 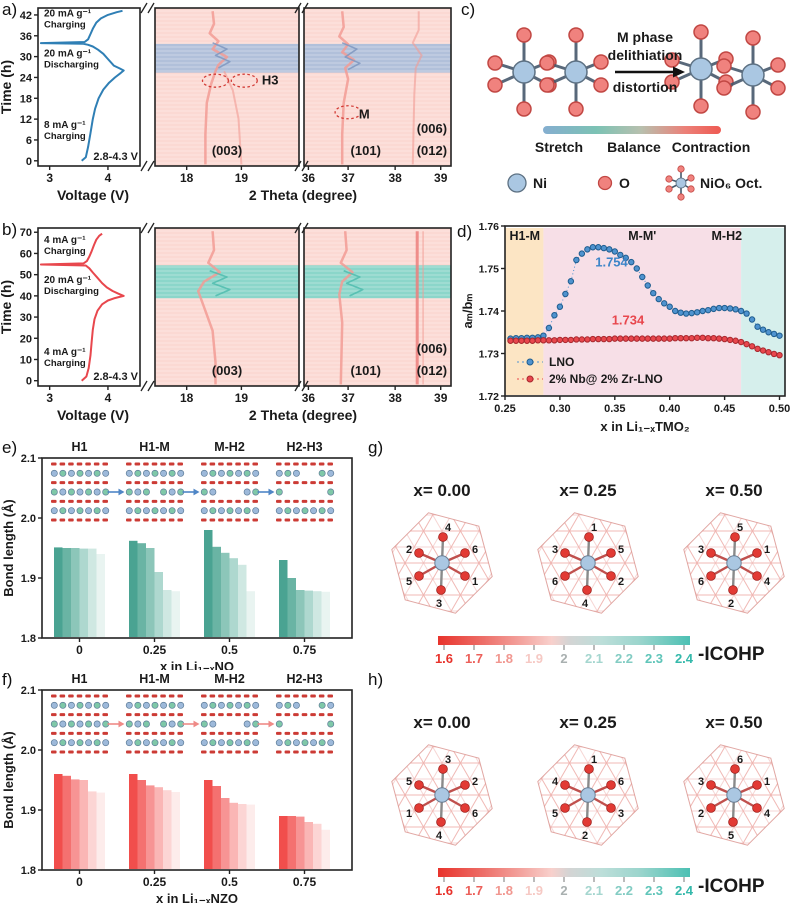 What do you see at coordinates (594, 658) in the screenshot?
I see `colorbar-tick-label: 2.1` at bounding box center [594, 658].